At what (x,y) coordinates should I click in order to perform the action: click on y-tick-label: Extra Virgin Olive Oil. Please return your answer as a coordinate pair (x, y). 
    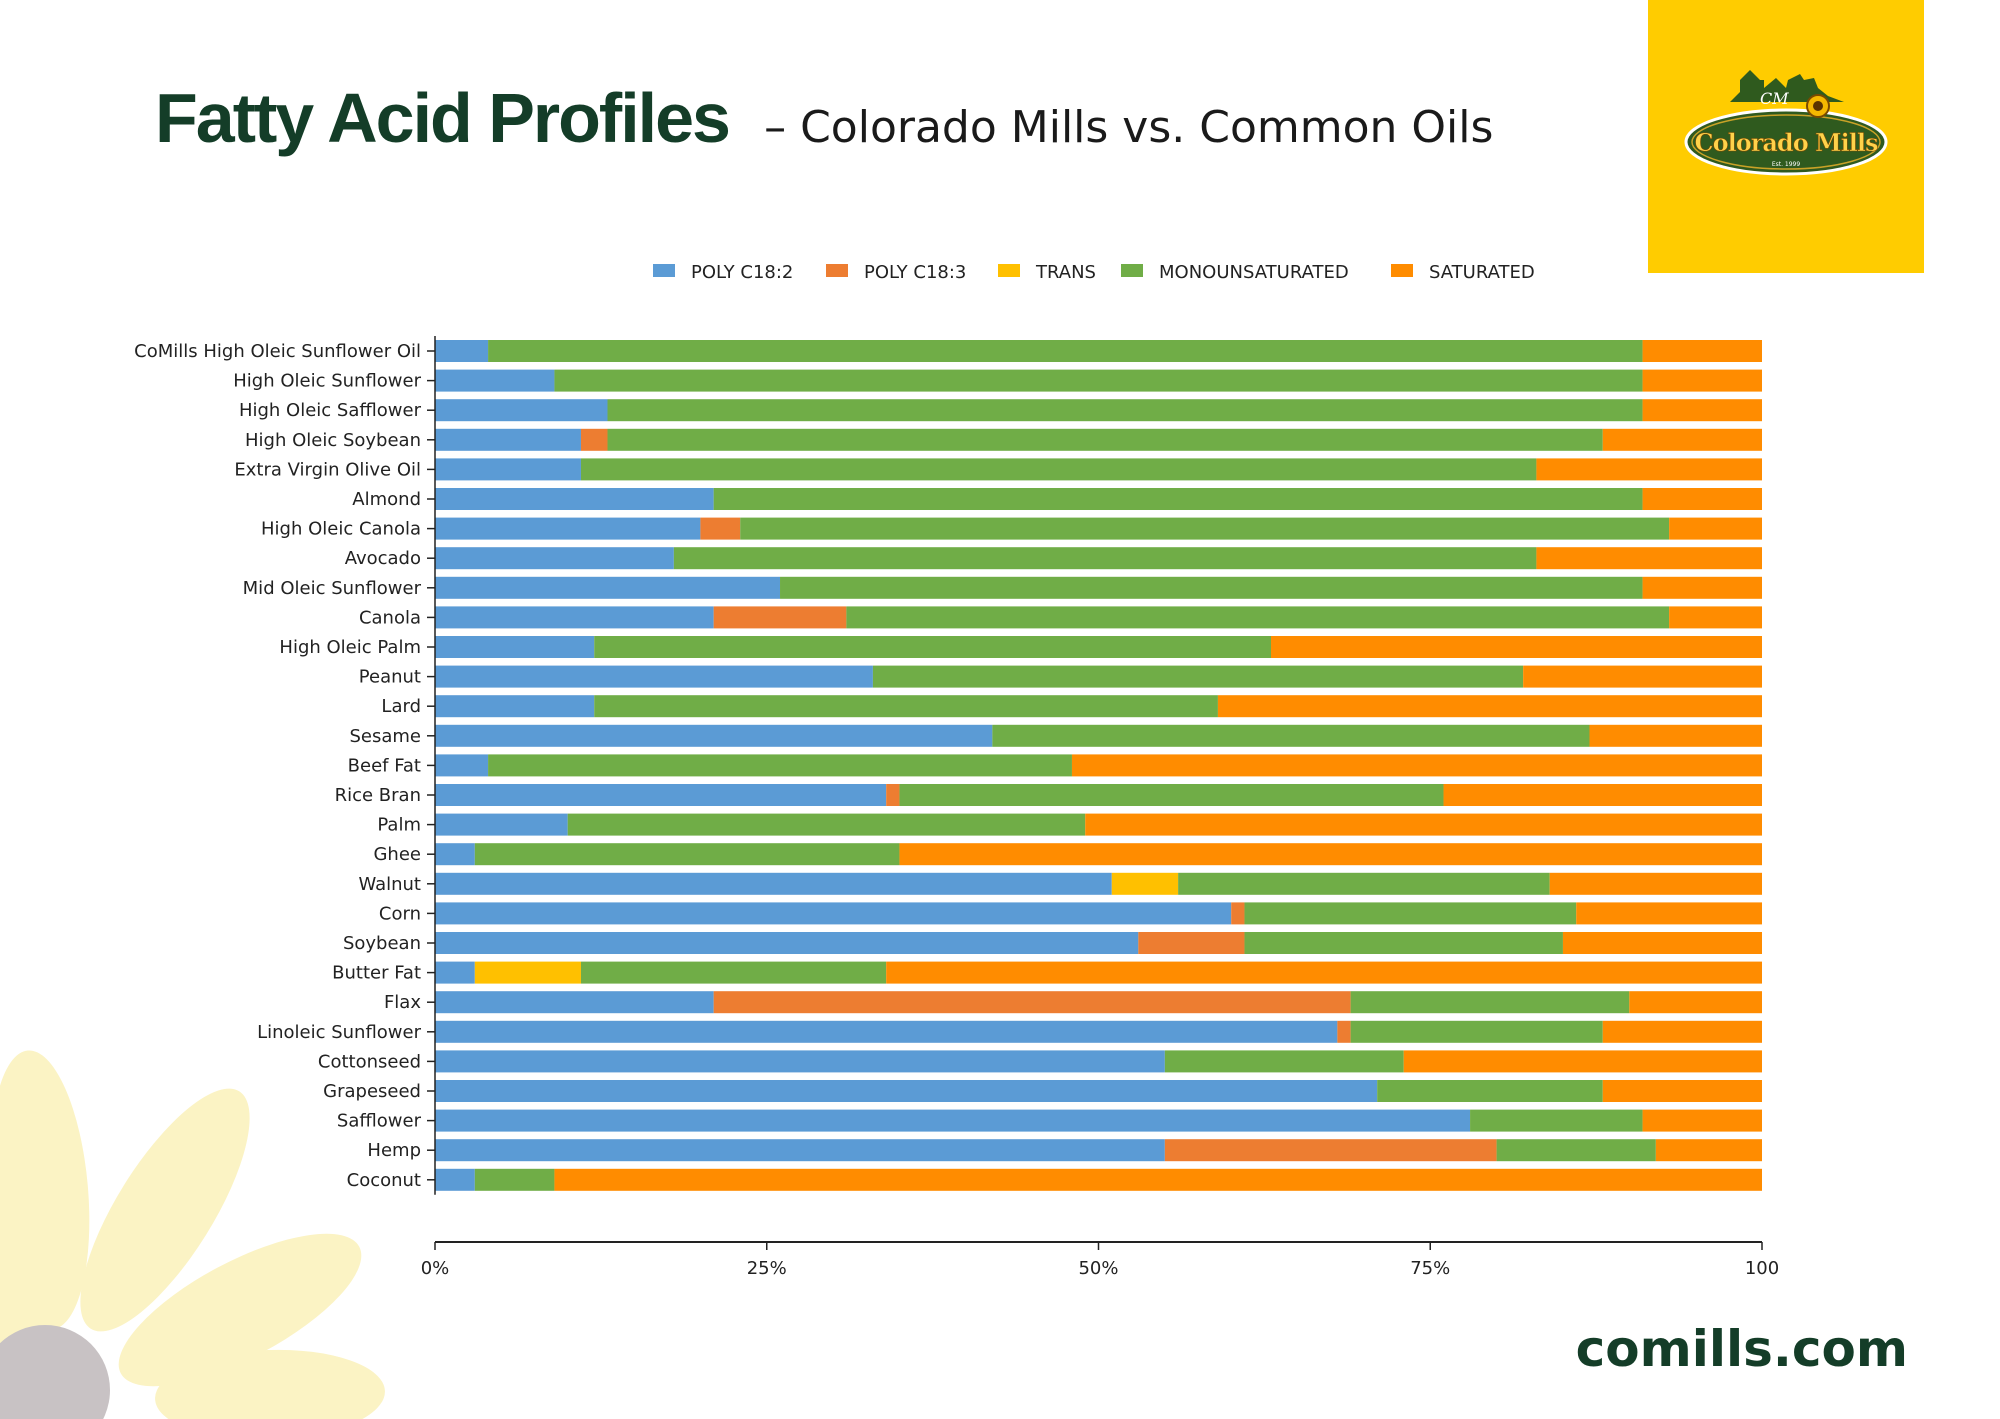
    Looking at the image, I should click on (327, 469).